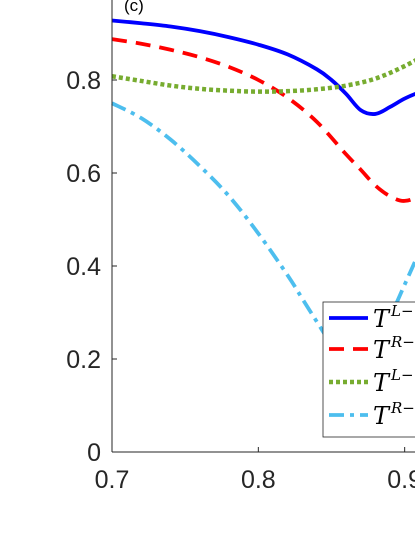 This screenshot has height=537, width=415. Describe the element at coordinates (402, 342) in the screenshot. I see `legend-superscript-2: R−` at that location.